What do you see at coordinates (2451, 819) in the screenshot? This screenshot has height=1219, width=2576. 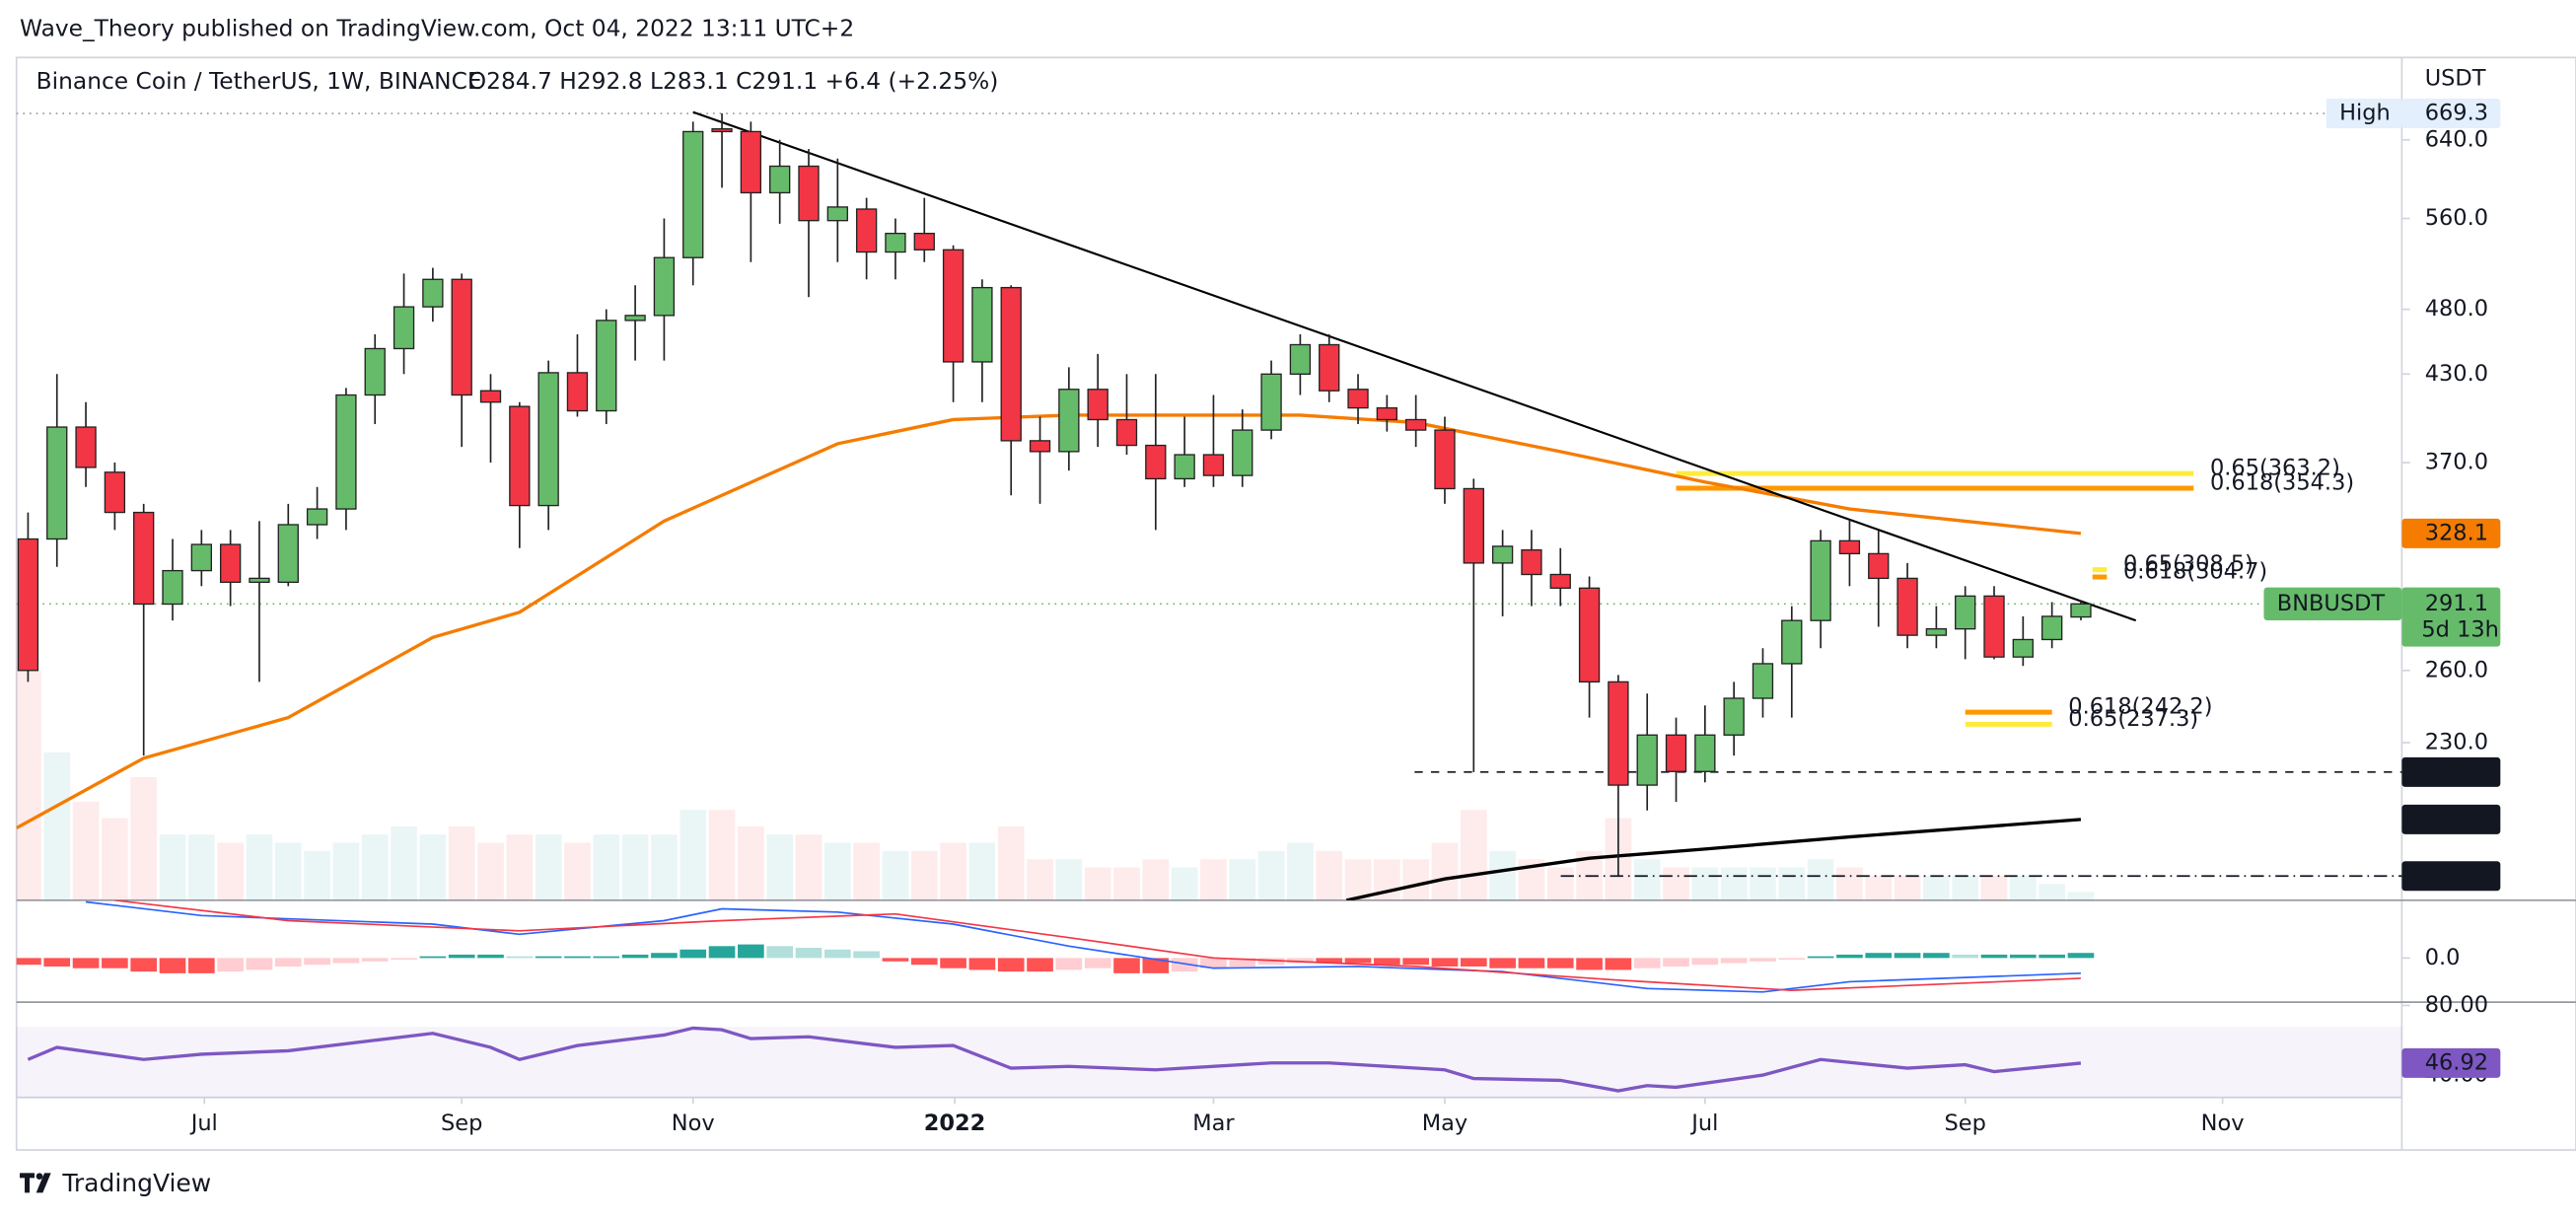 I see `ma-label-box` at bounding box center [2451, 819].